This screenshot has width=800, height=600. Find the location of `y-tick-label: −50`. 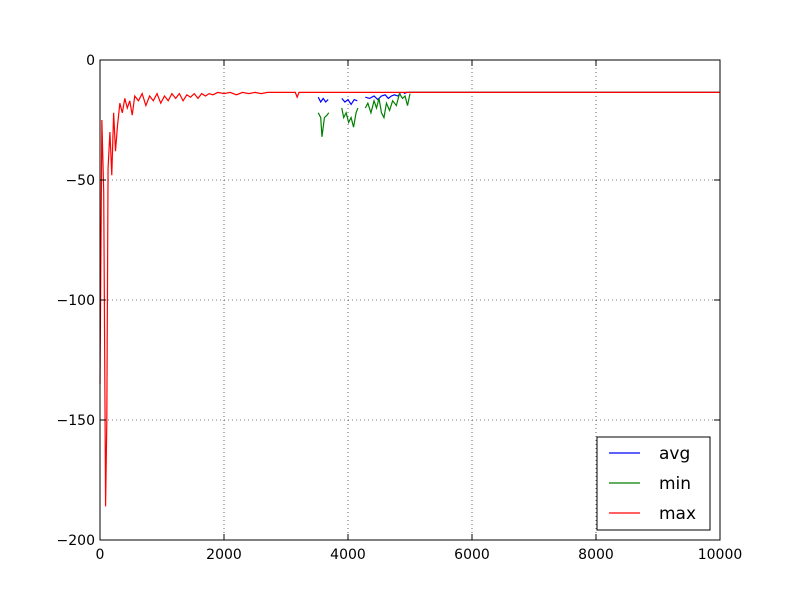

y-tick-label: −50 is located at coordinates (80, 181).